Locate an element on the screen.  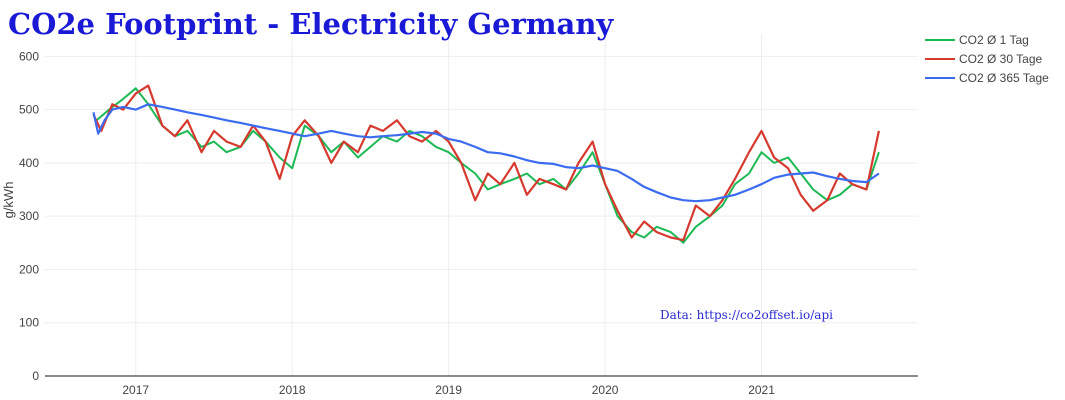
data-source-annotation: Data: https://co2offset.io/api is located at coordinates (746, 315).